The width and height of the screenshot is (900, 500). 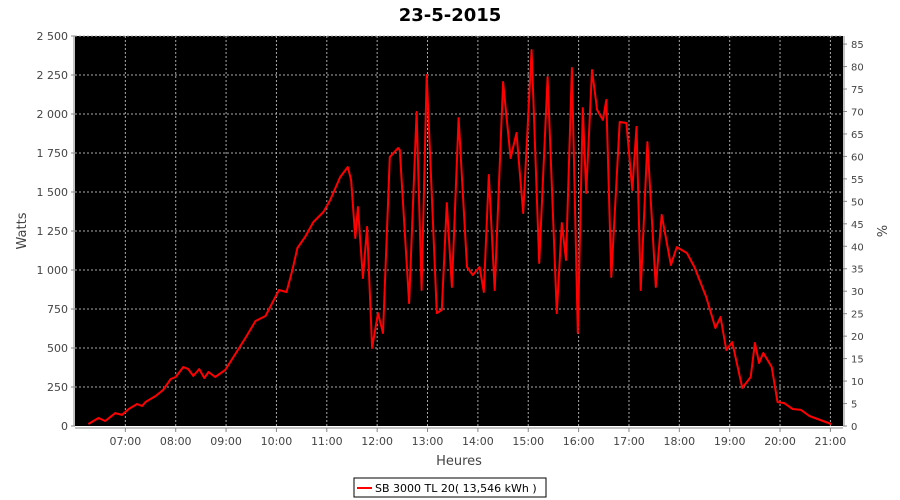 I want to click on legend: SB 3000 TL 20( 13,546 kWh ), so click(x=450, y=487).